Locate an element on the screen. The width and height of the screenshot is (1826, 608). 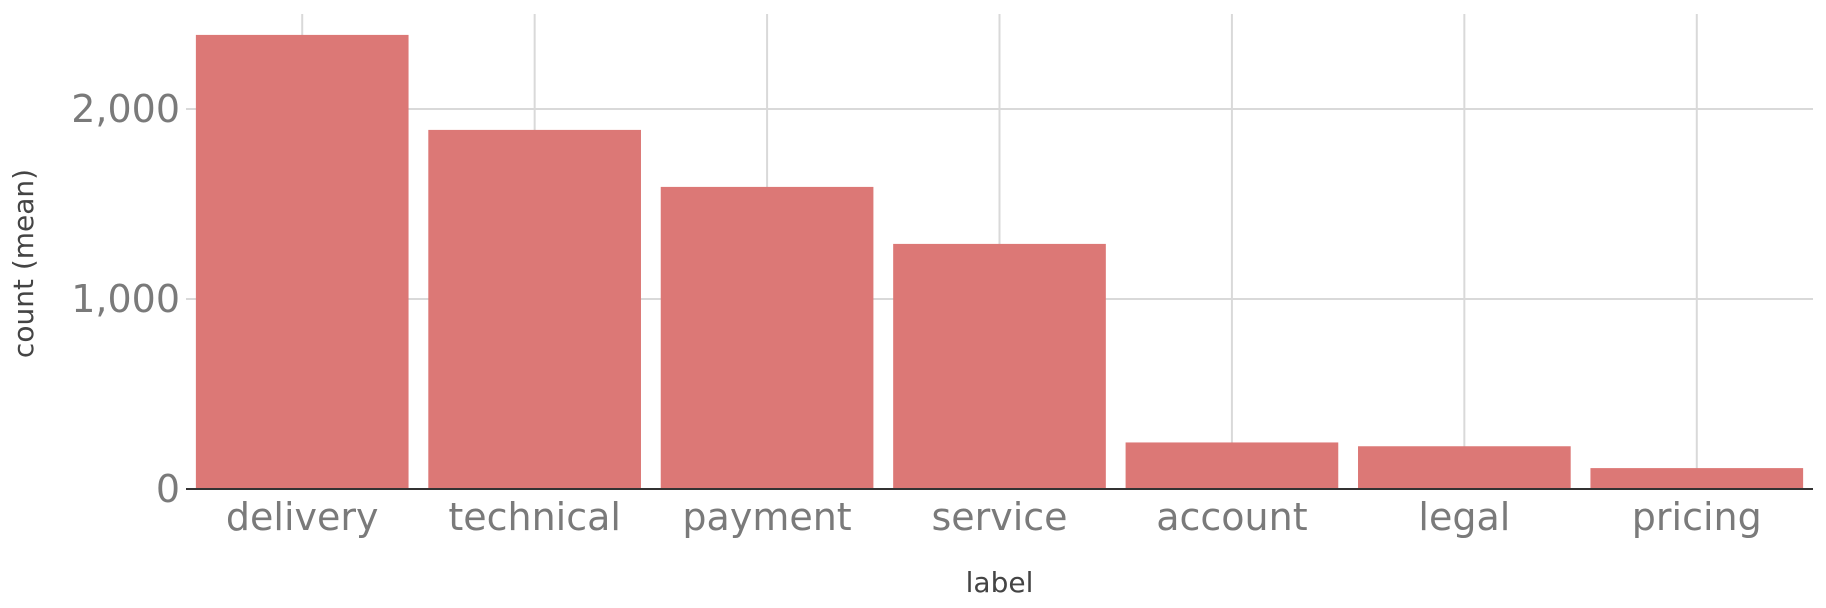
bar-account is located at coordinates (1232, 465).